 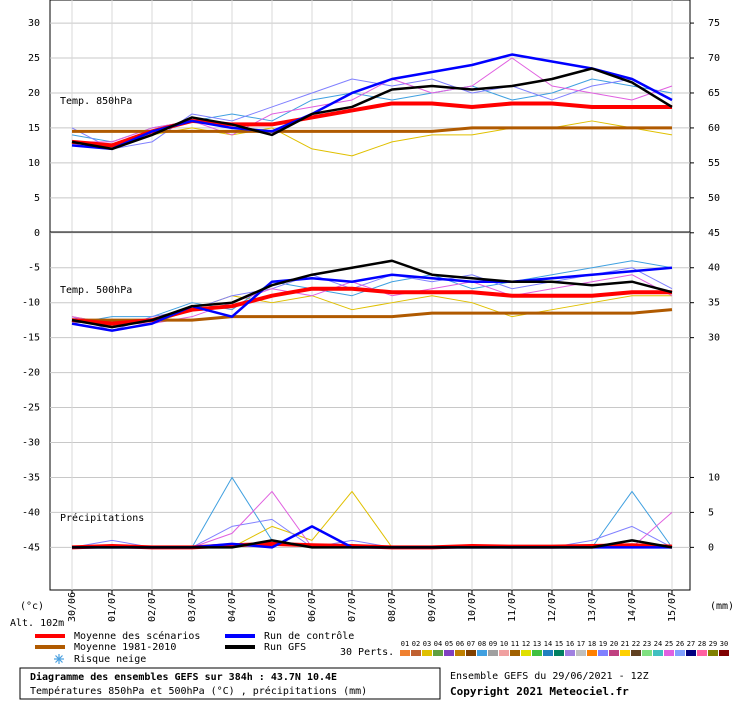 What do you see at coordinates (714, 477) in the screenshot?
I see `y2-tick-label: 10` at bounding box center [714, 477].